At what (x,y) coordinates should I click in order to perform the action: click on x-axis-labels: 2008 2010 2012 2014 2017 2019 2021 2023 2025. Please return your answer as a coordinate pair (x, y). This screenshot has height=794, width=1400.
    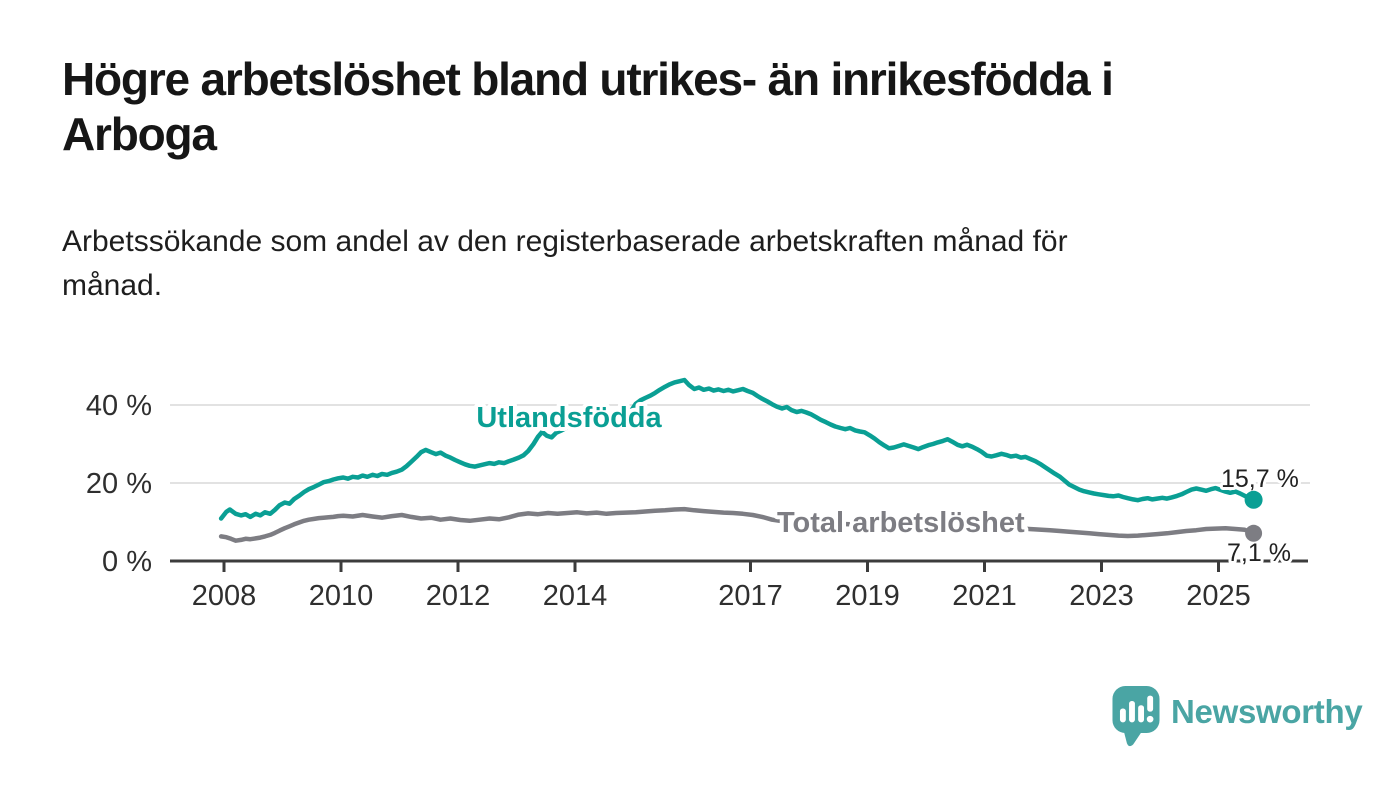
    Looking at the image, I should click on (721, 596).